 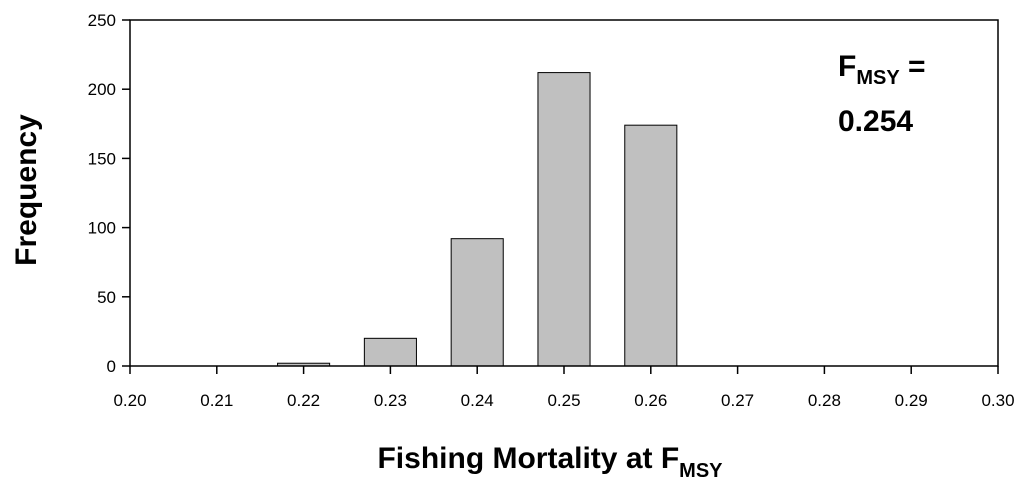 I want to click on annotation-subscript: MSY, so click(x=878, y=78).